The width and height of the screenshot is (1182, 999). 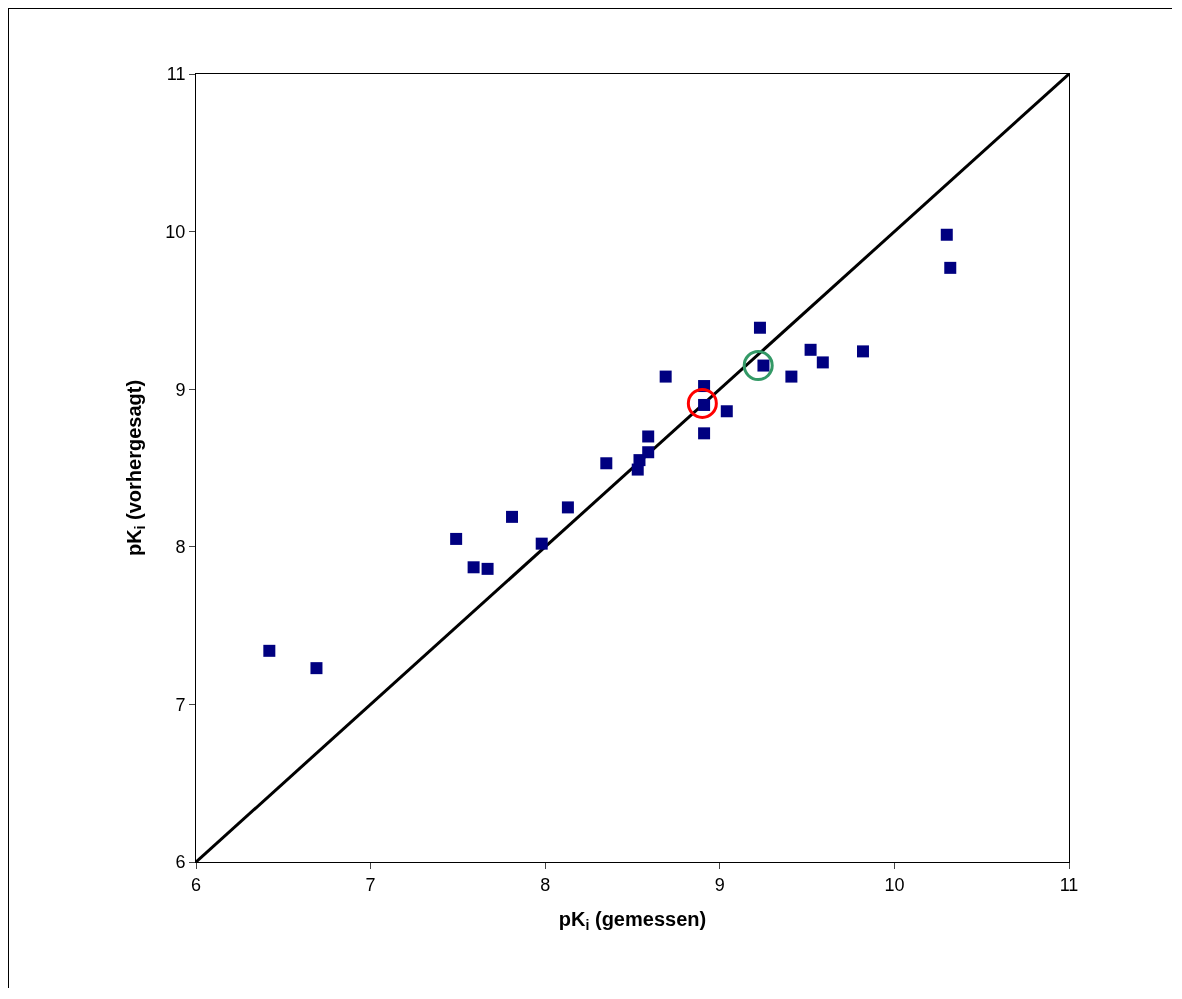 I want to click on x-tick-label: 11, so click(x=1069, y=884).